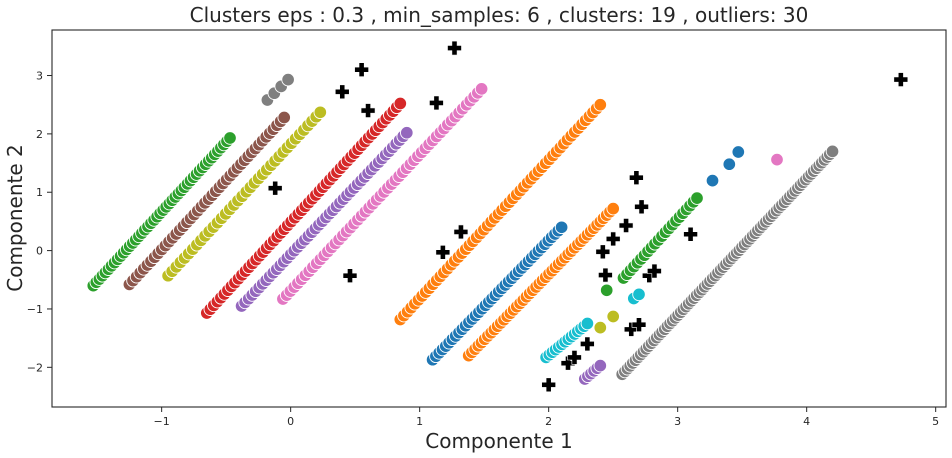 The height and width of the screenshot is (458, 952). Describe the element at coordinates (548, 421) in the screenshot. I see `x-tick-label: 2` at that location.